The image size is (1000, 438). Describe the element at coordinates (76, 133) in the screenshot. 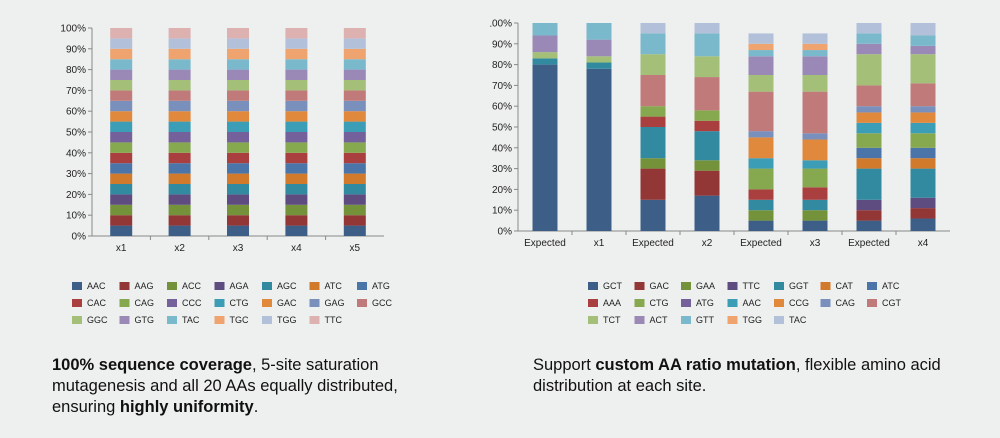

I see `left-y-tick-label: 50%` at that location.